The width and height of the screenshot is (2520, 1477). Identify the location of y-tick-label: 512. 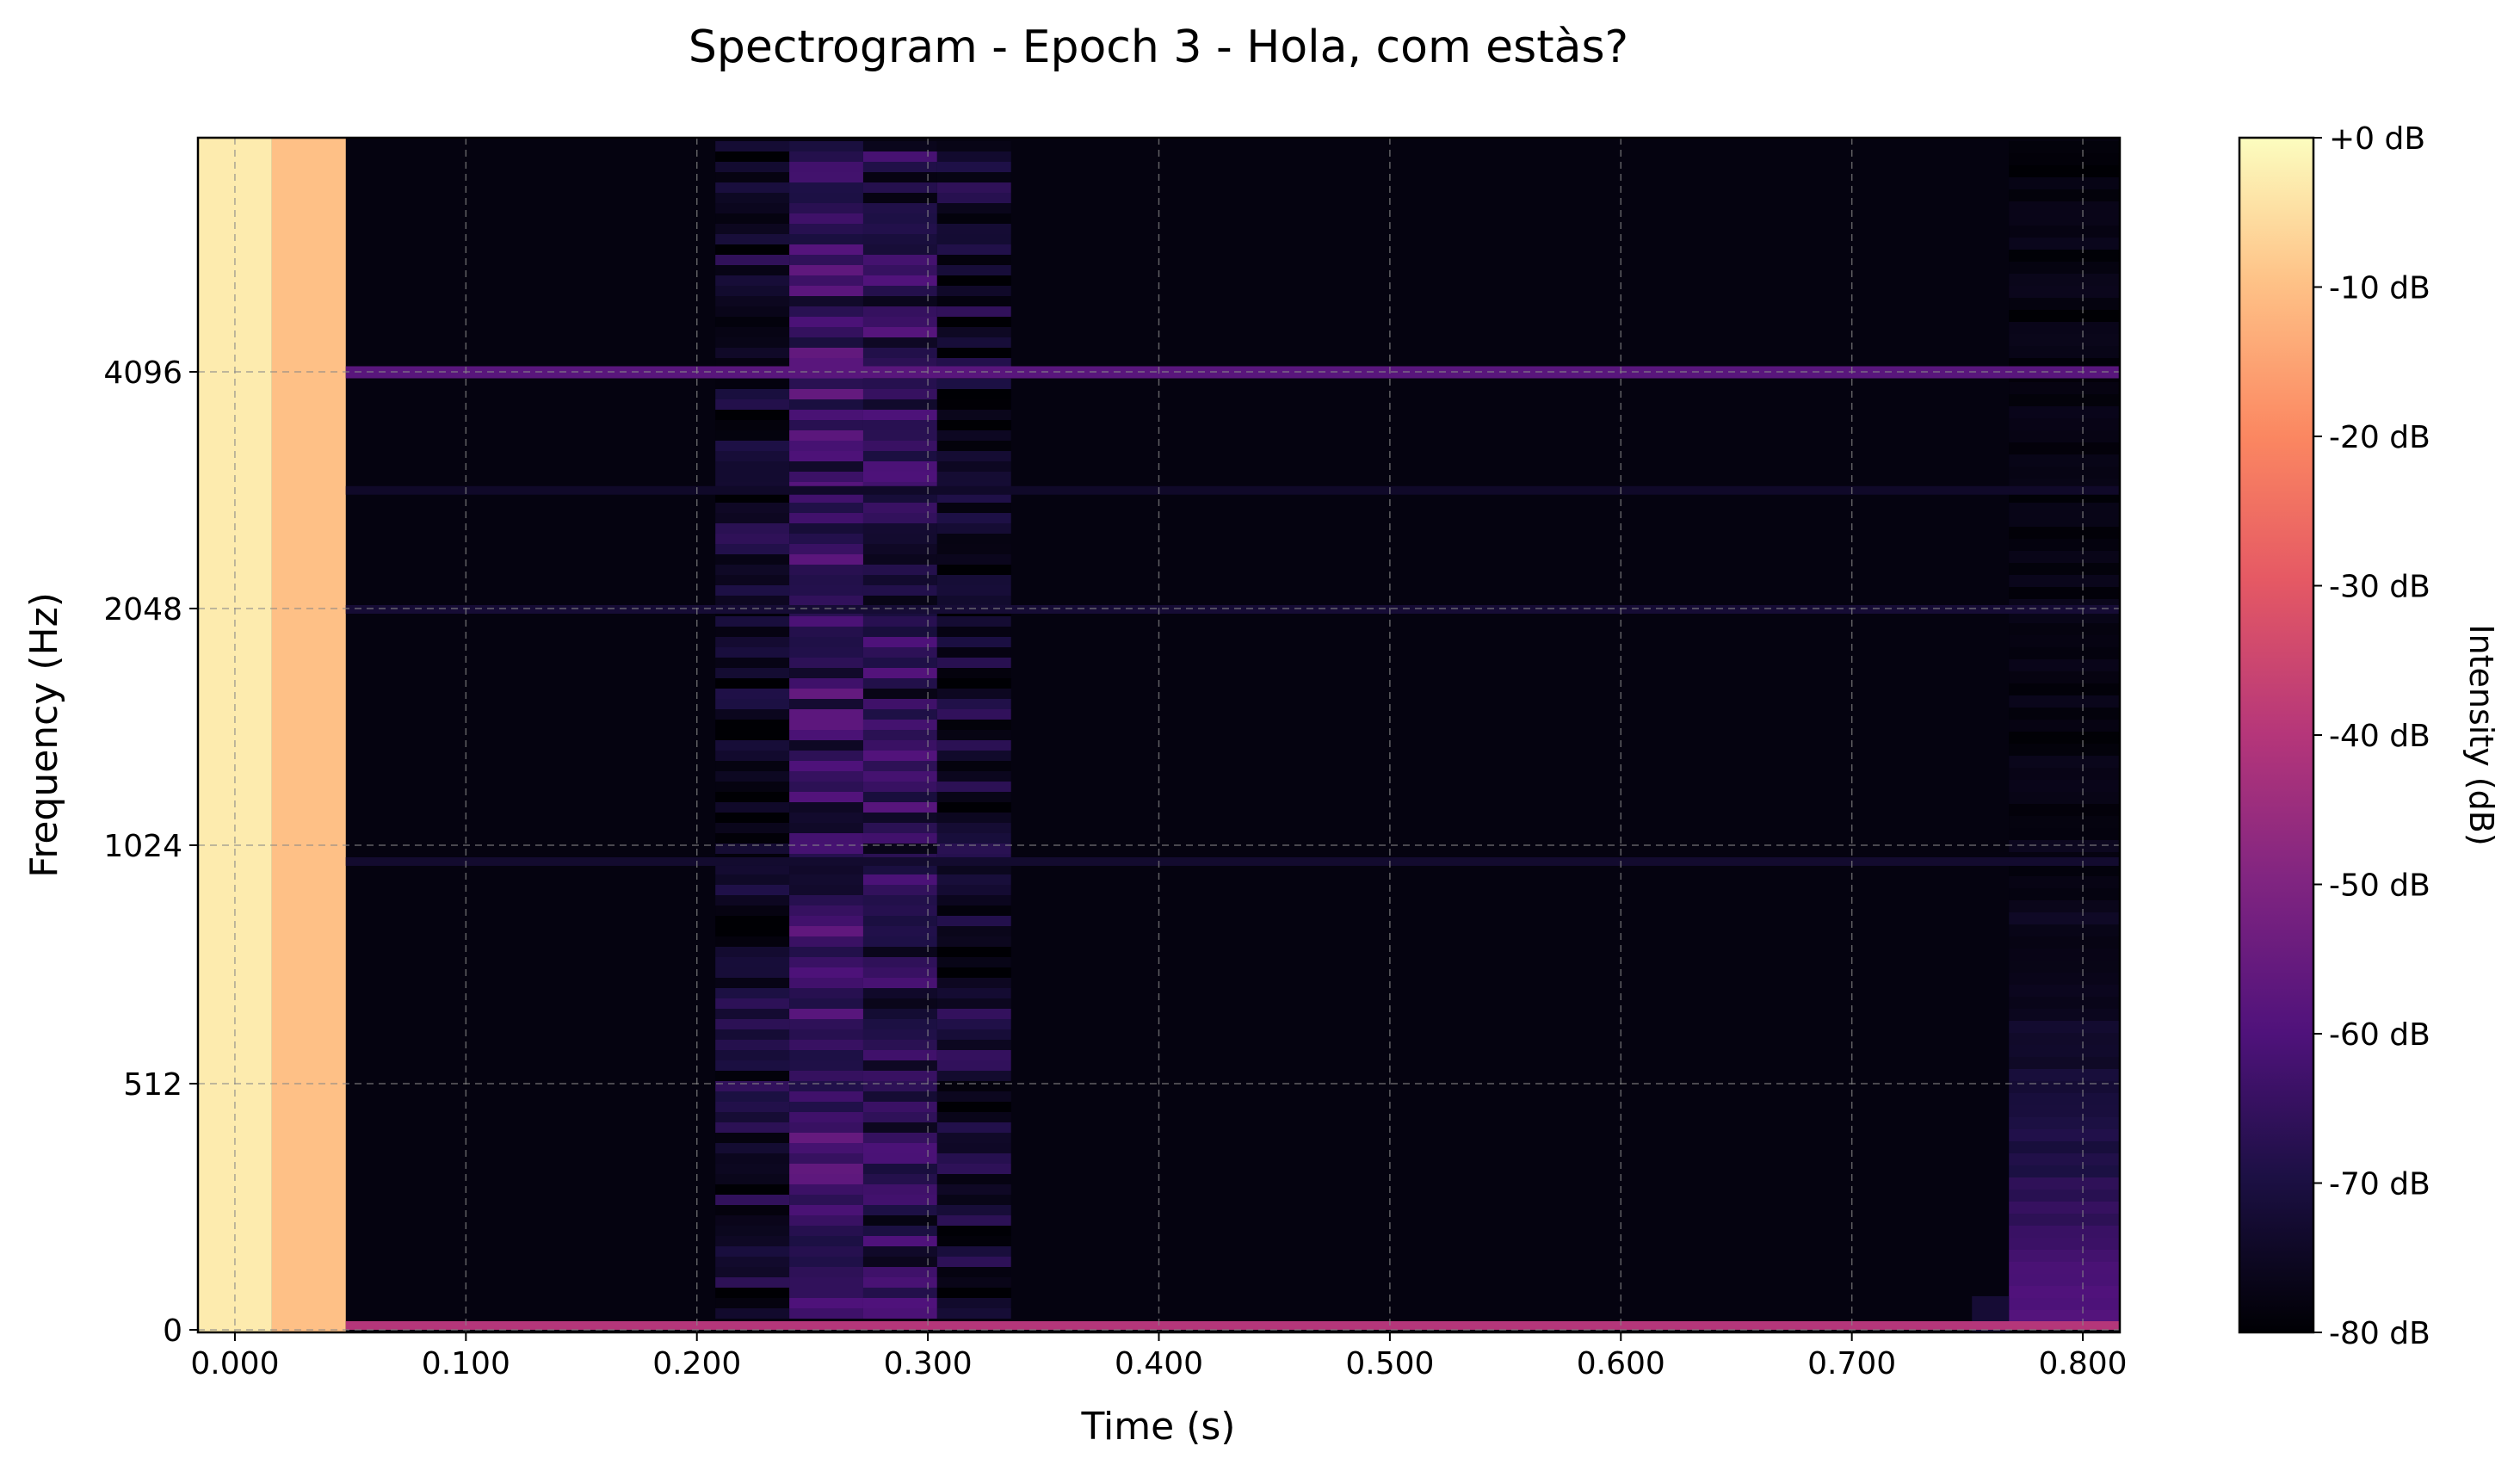
(152, 1085).